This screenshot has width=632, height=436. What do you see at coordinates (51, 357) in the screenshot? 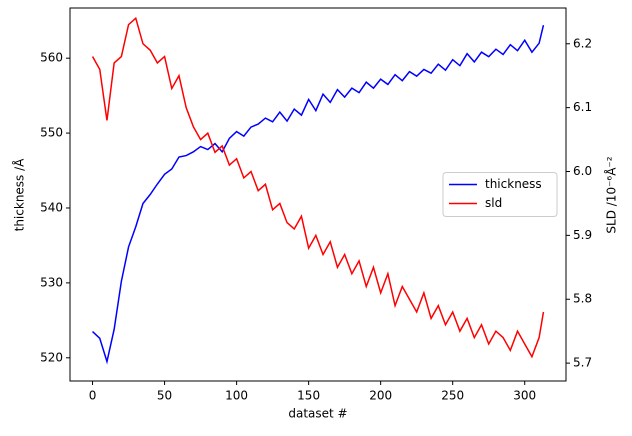
I see `y-tick-label: 520` at bounding box center [51, 357].